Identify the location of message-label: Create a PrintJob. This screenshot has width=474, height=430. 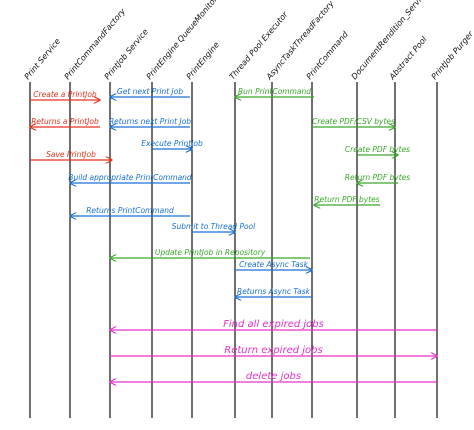
(65, 94).